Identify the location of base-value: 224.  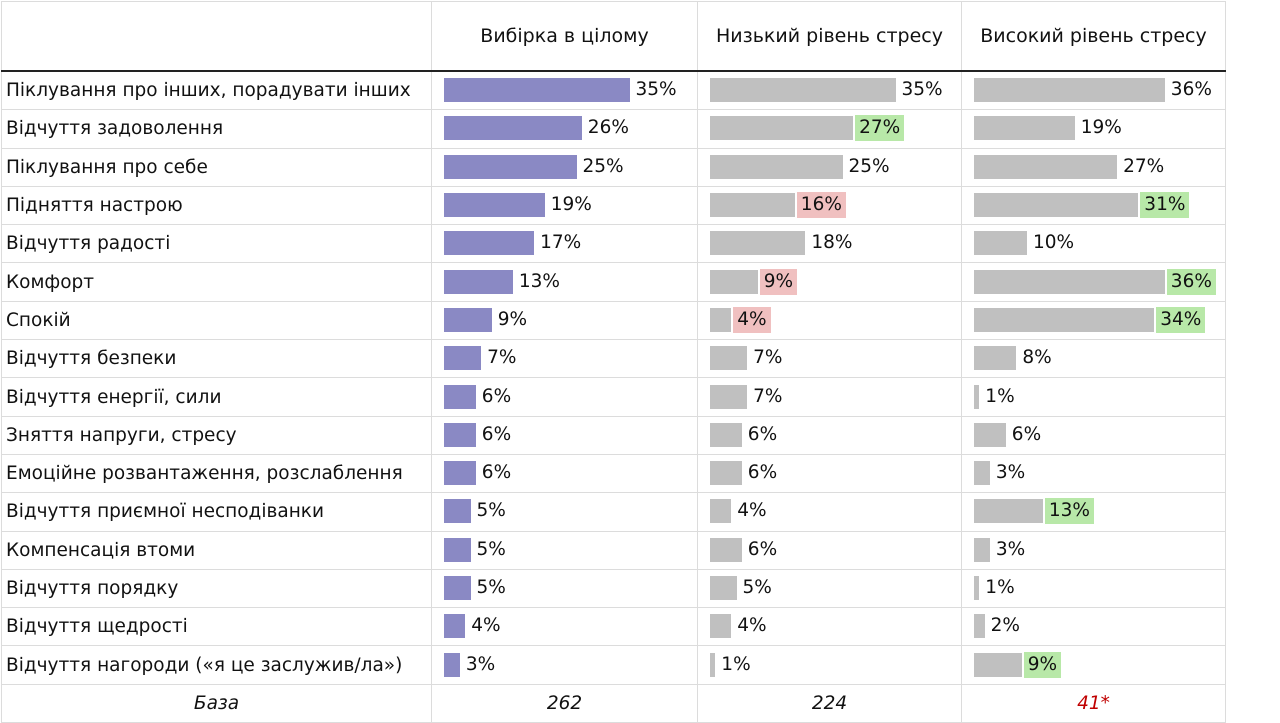
(829, 703).